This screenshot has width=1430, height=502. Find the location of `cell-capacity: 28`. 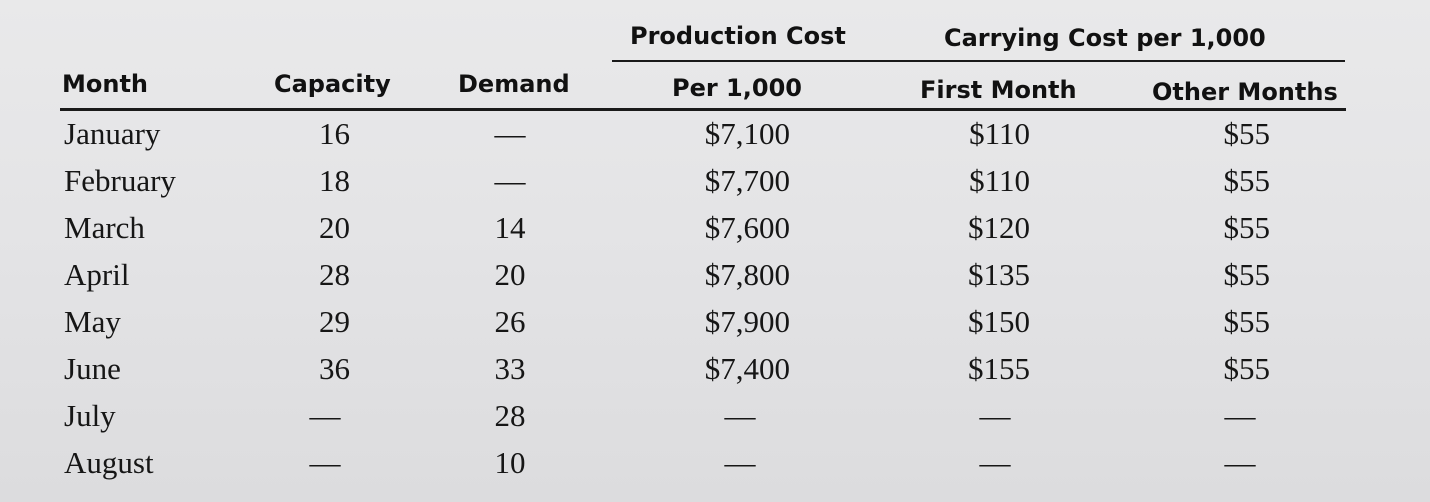

cell-capacity: 28 is located at coordinates (334, 274).